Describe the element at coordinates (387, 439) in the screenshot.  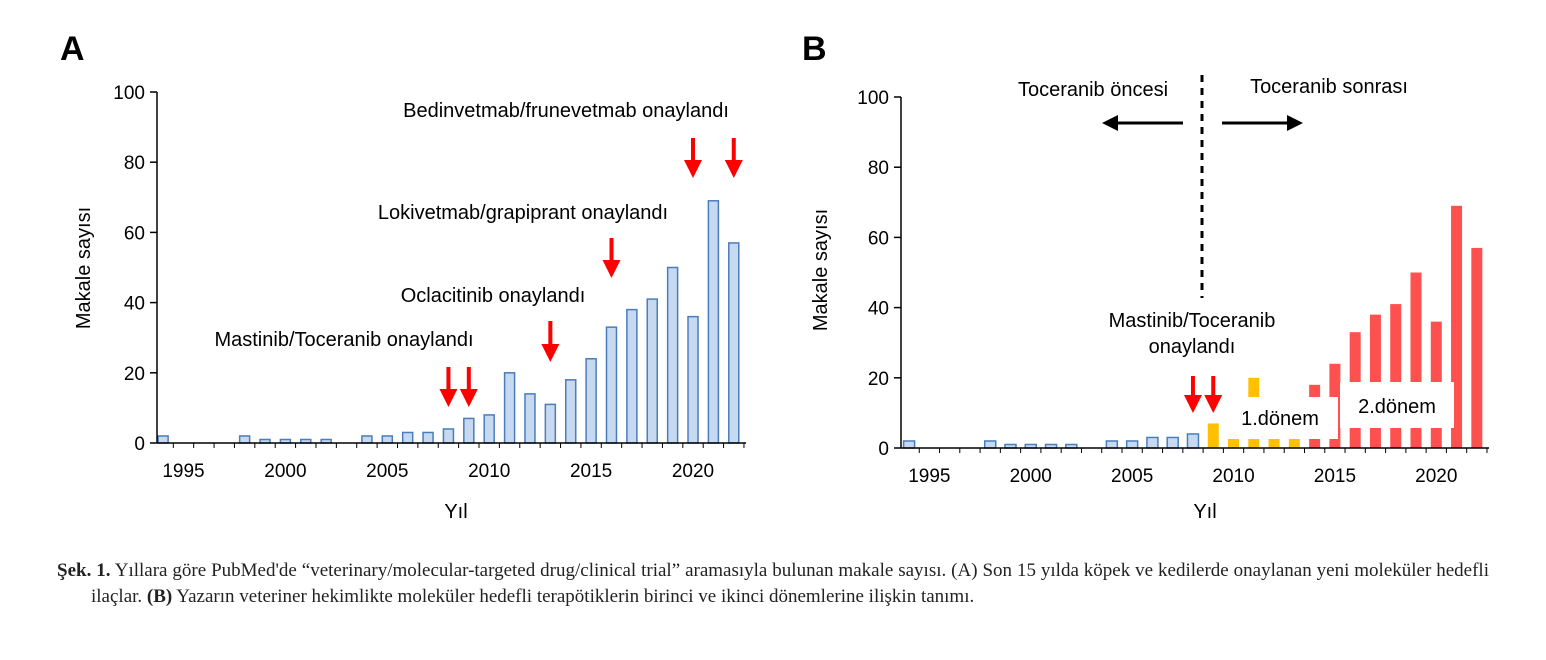
I see `bar-a-2005` at that location.